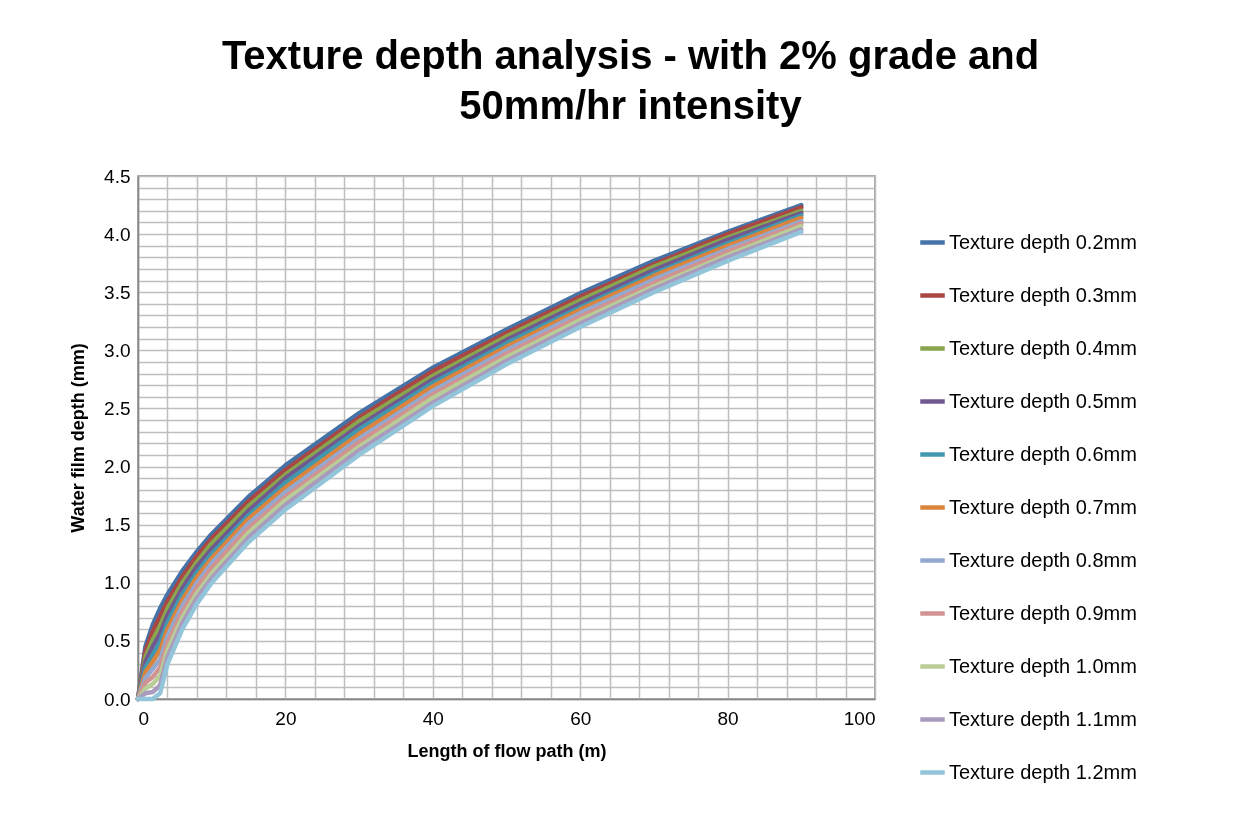 The width and height of the screenshot is (1260, 819). Describe the element at coordinates (117, 467) in the screenshot. I see `y-tick-label: 2.0` at that location.